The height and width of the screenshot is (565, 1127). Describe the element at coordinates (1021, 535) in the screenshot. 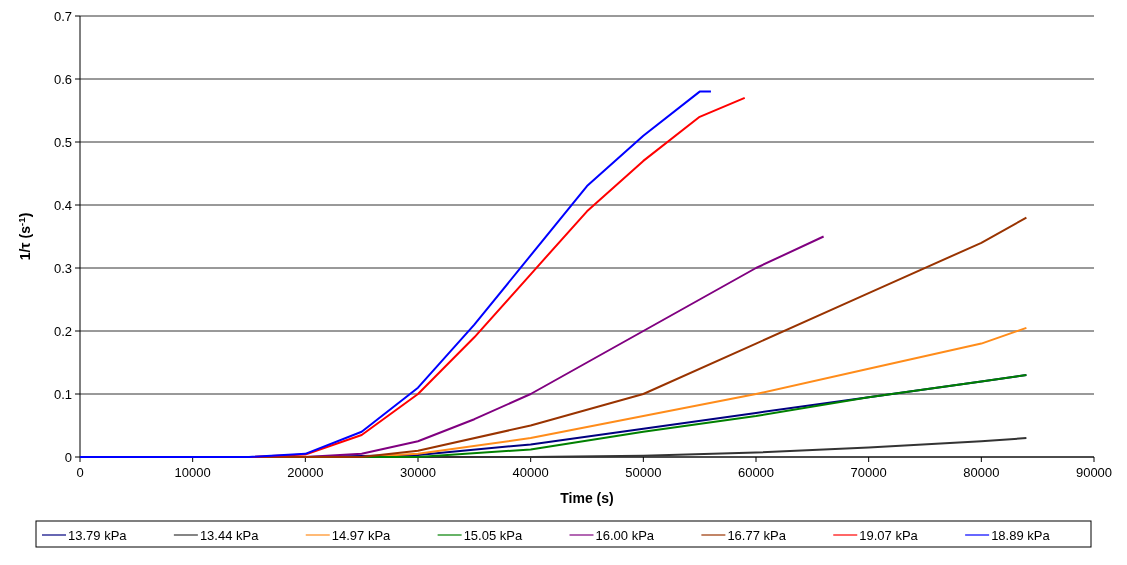

I see `legend-label: 18.89 kPa` at that location.